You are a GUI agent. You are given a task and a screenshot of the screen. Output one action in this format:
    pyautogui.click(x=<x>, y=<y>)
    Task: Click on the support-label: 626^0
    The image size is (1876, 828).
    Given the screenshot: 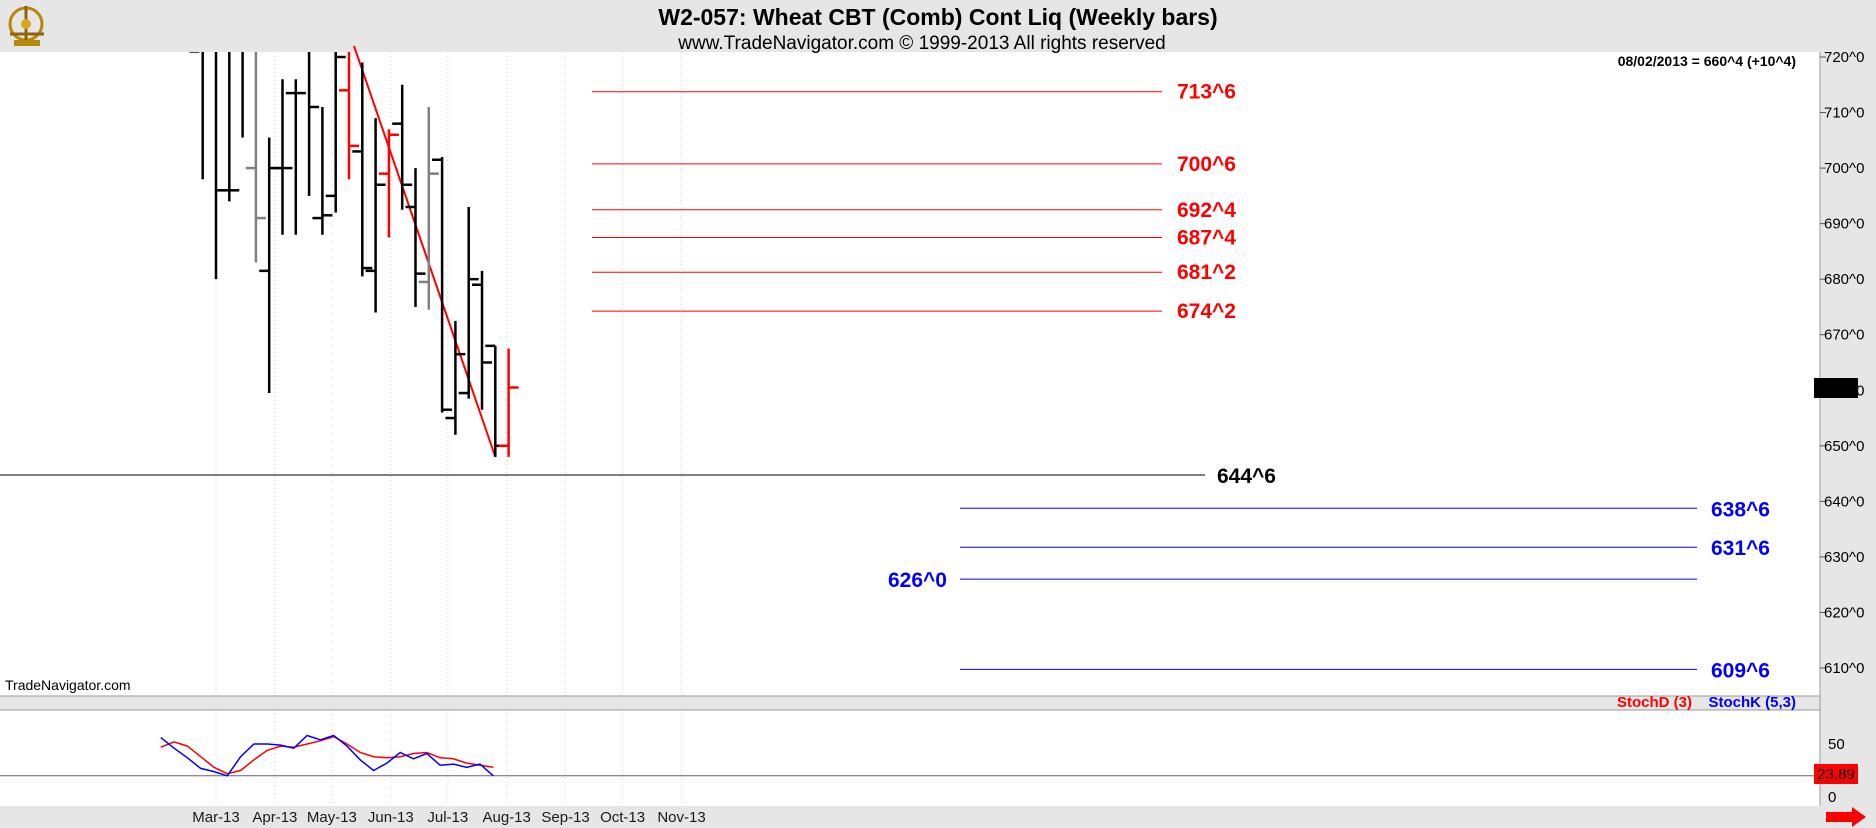 What is the action you would take?
    pyautogui.click(x=917, y=580)
    